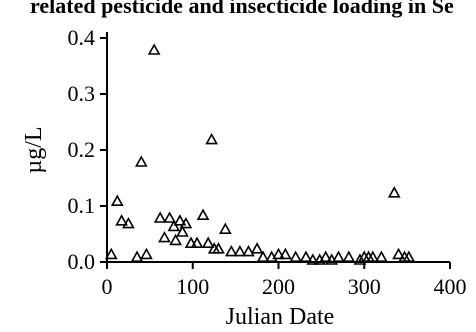 The width and height of the screenshot is (476, 332). What do you see at coordinates (34, 149) in the screenshot?
I see `y-axis-label: µg/L` at bounding box center [34, 149].